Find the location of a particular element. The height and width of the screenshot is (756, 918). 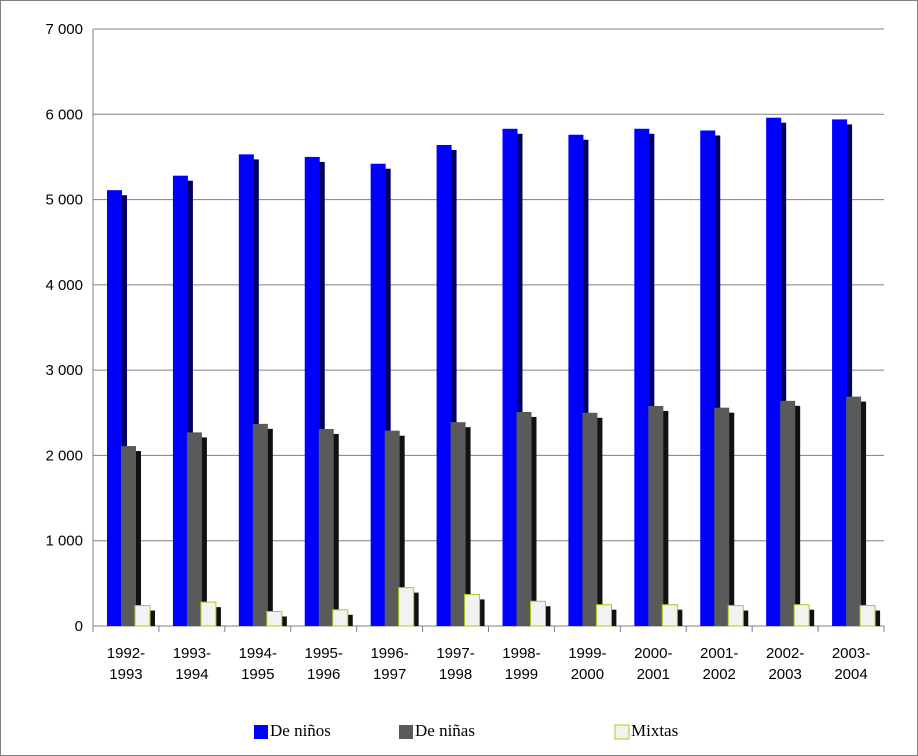

y-tick-label: 0 is located at coordinates (79, 626).